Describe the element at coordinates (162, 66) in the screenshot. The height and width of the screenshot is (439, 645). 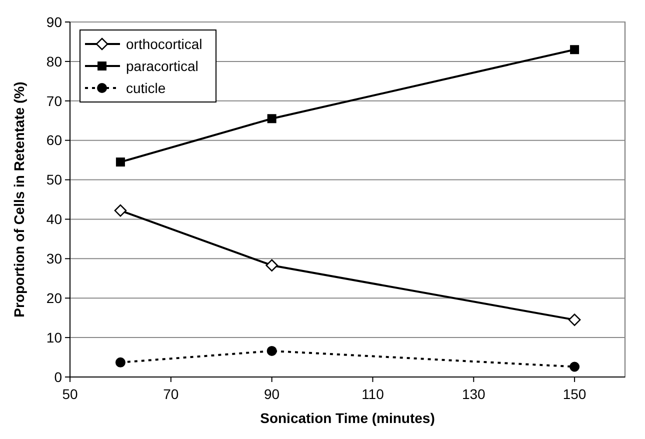
I see `legend-label: paracortical` at that location.